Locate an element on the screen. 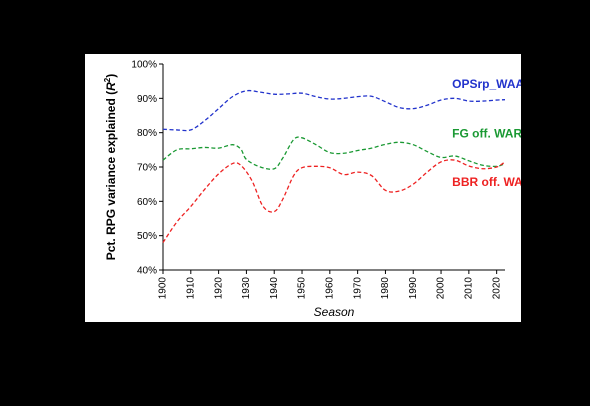 The width and height of the screenshot is (590, 406). y-tick-label: 70% is located at coordinates (147, 168).